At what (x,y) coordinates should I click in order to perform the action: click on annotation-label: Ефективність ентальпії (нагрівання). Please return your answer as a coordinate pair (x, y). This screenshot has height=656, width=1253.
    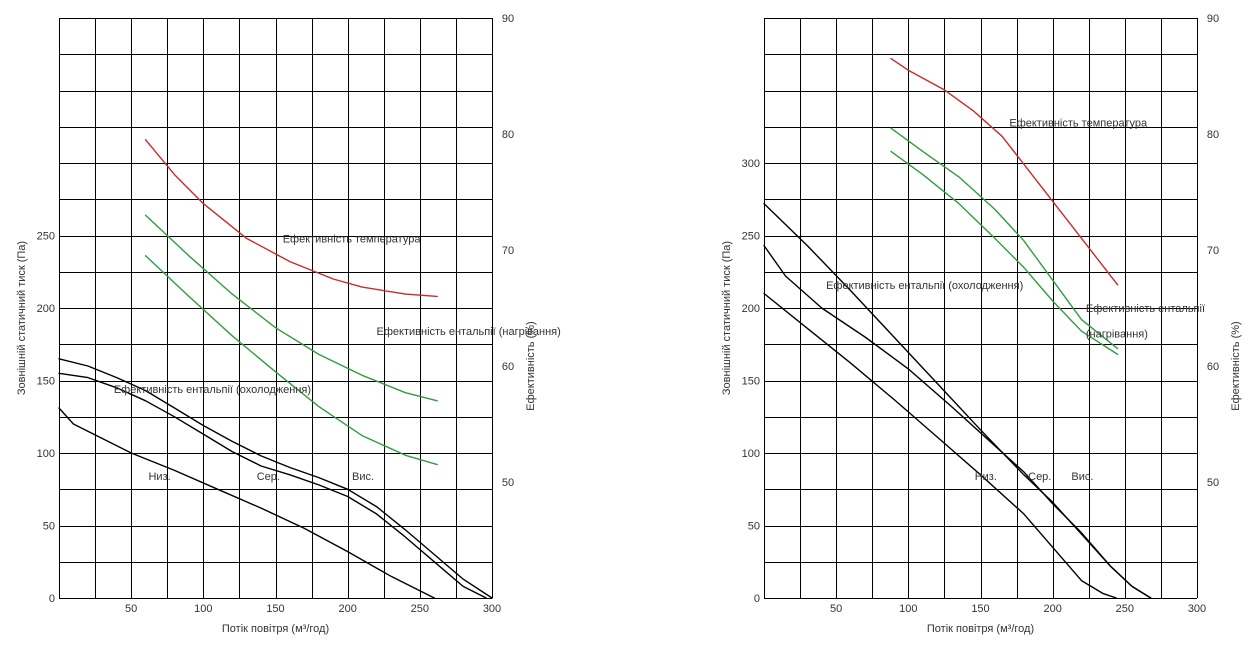
    Looking at the image, I should click on (469, 332).